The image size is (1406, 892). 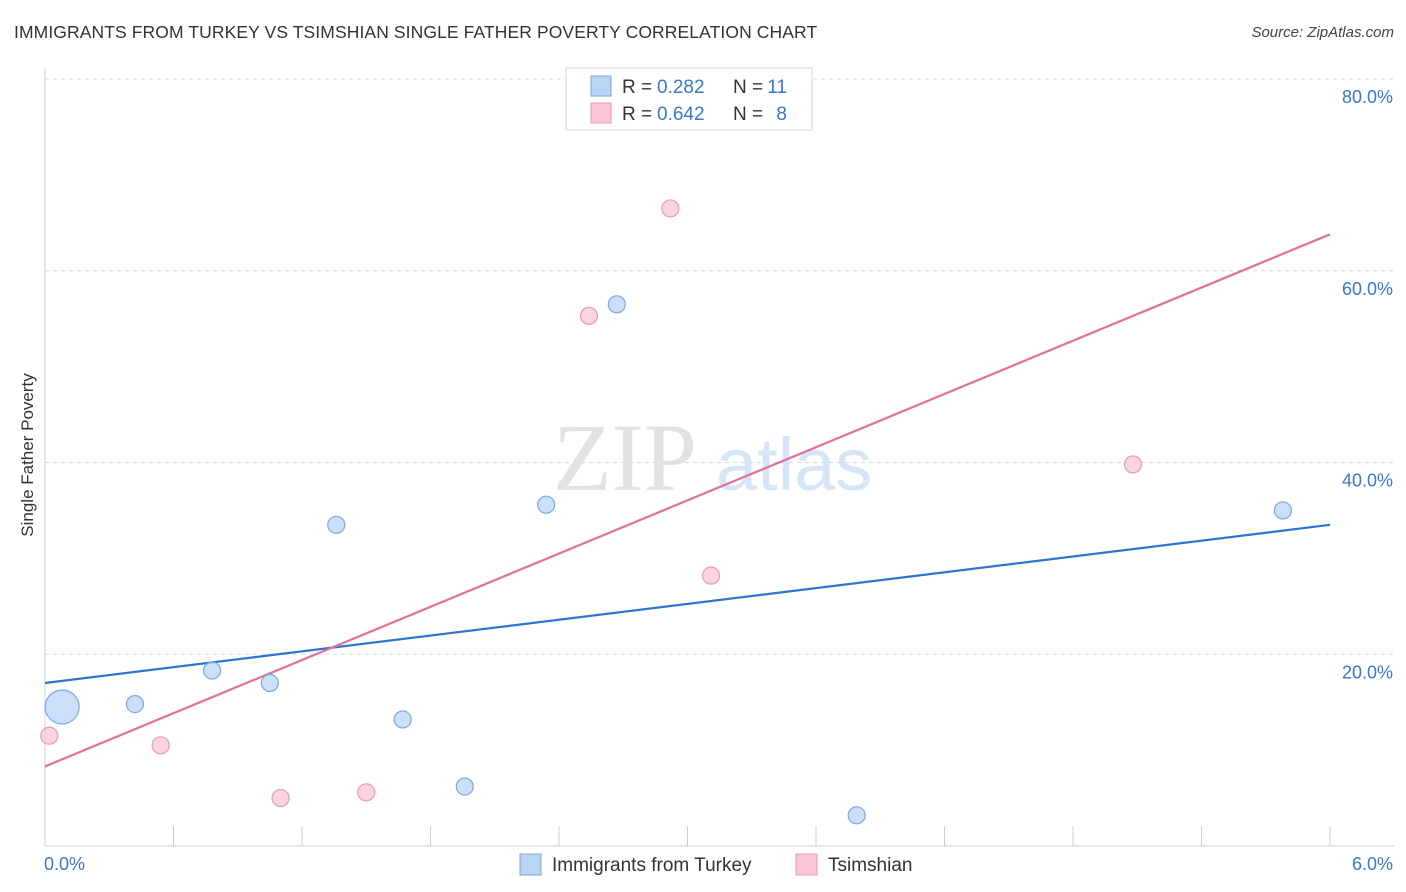 What do you see at coordinates (625, 457) in the screenshot?
I see `watermark-zip: ZIP` at bounding box center [625, 457].